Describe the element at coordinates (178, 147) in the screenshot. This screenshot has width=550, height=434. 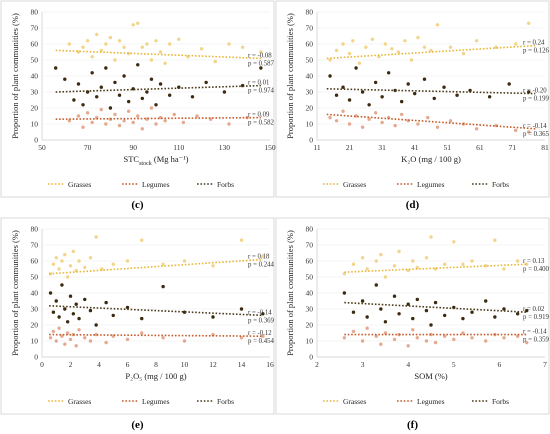
I see `x-tick-label: 110` at that location.